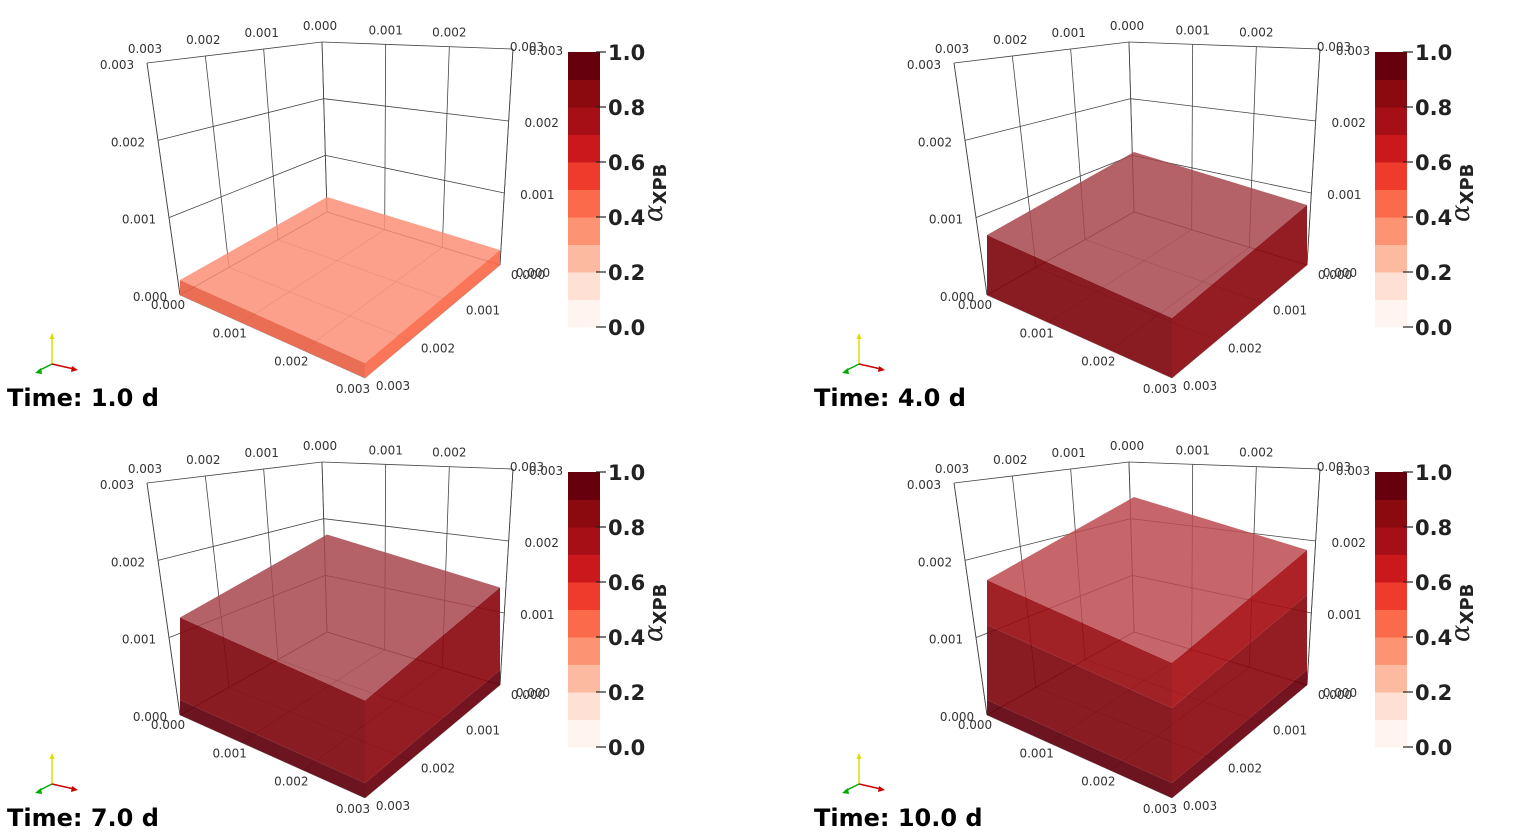 This screenshot has height=833, width=1513. What do you see at coordinates (1433, 748) in the screenshot?
I see `colorbar-tick-label: 0.0` at bounding box center [1433, 748].